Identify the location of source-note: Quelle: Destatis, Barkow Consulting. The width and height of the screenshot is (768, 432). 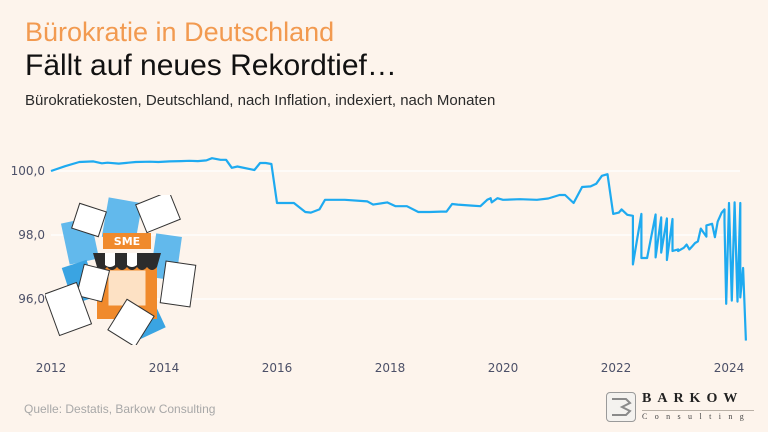
(120, 409).